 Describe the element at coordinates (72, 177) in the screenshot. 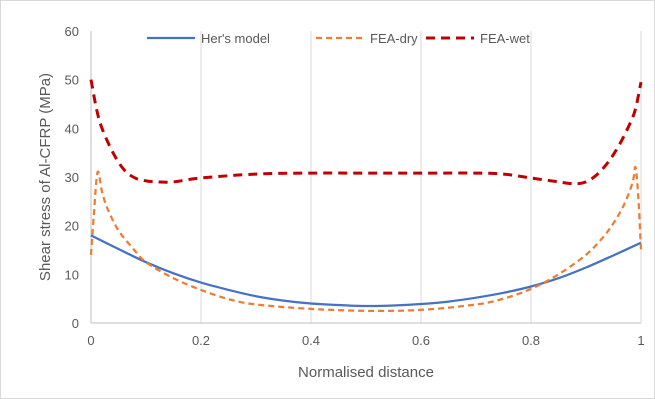

I see `y-tick-label: 30` at that location.